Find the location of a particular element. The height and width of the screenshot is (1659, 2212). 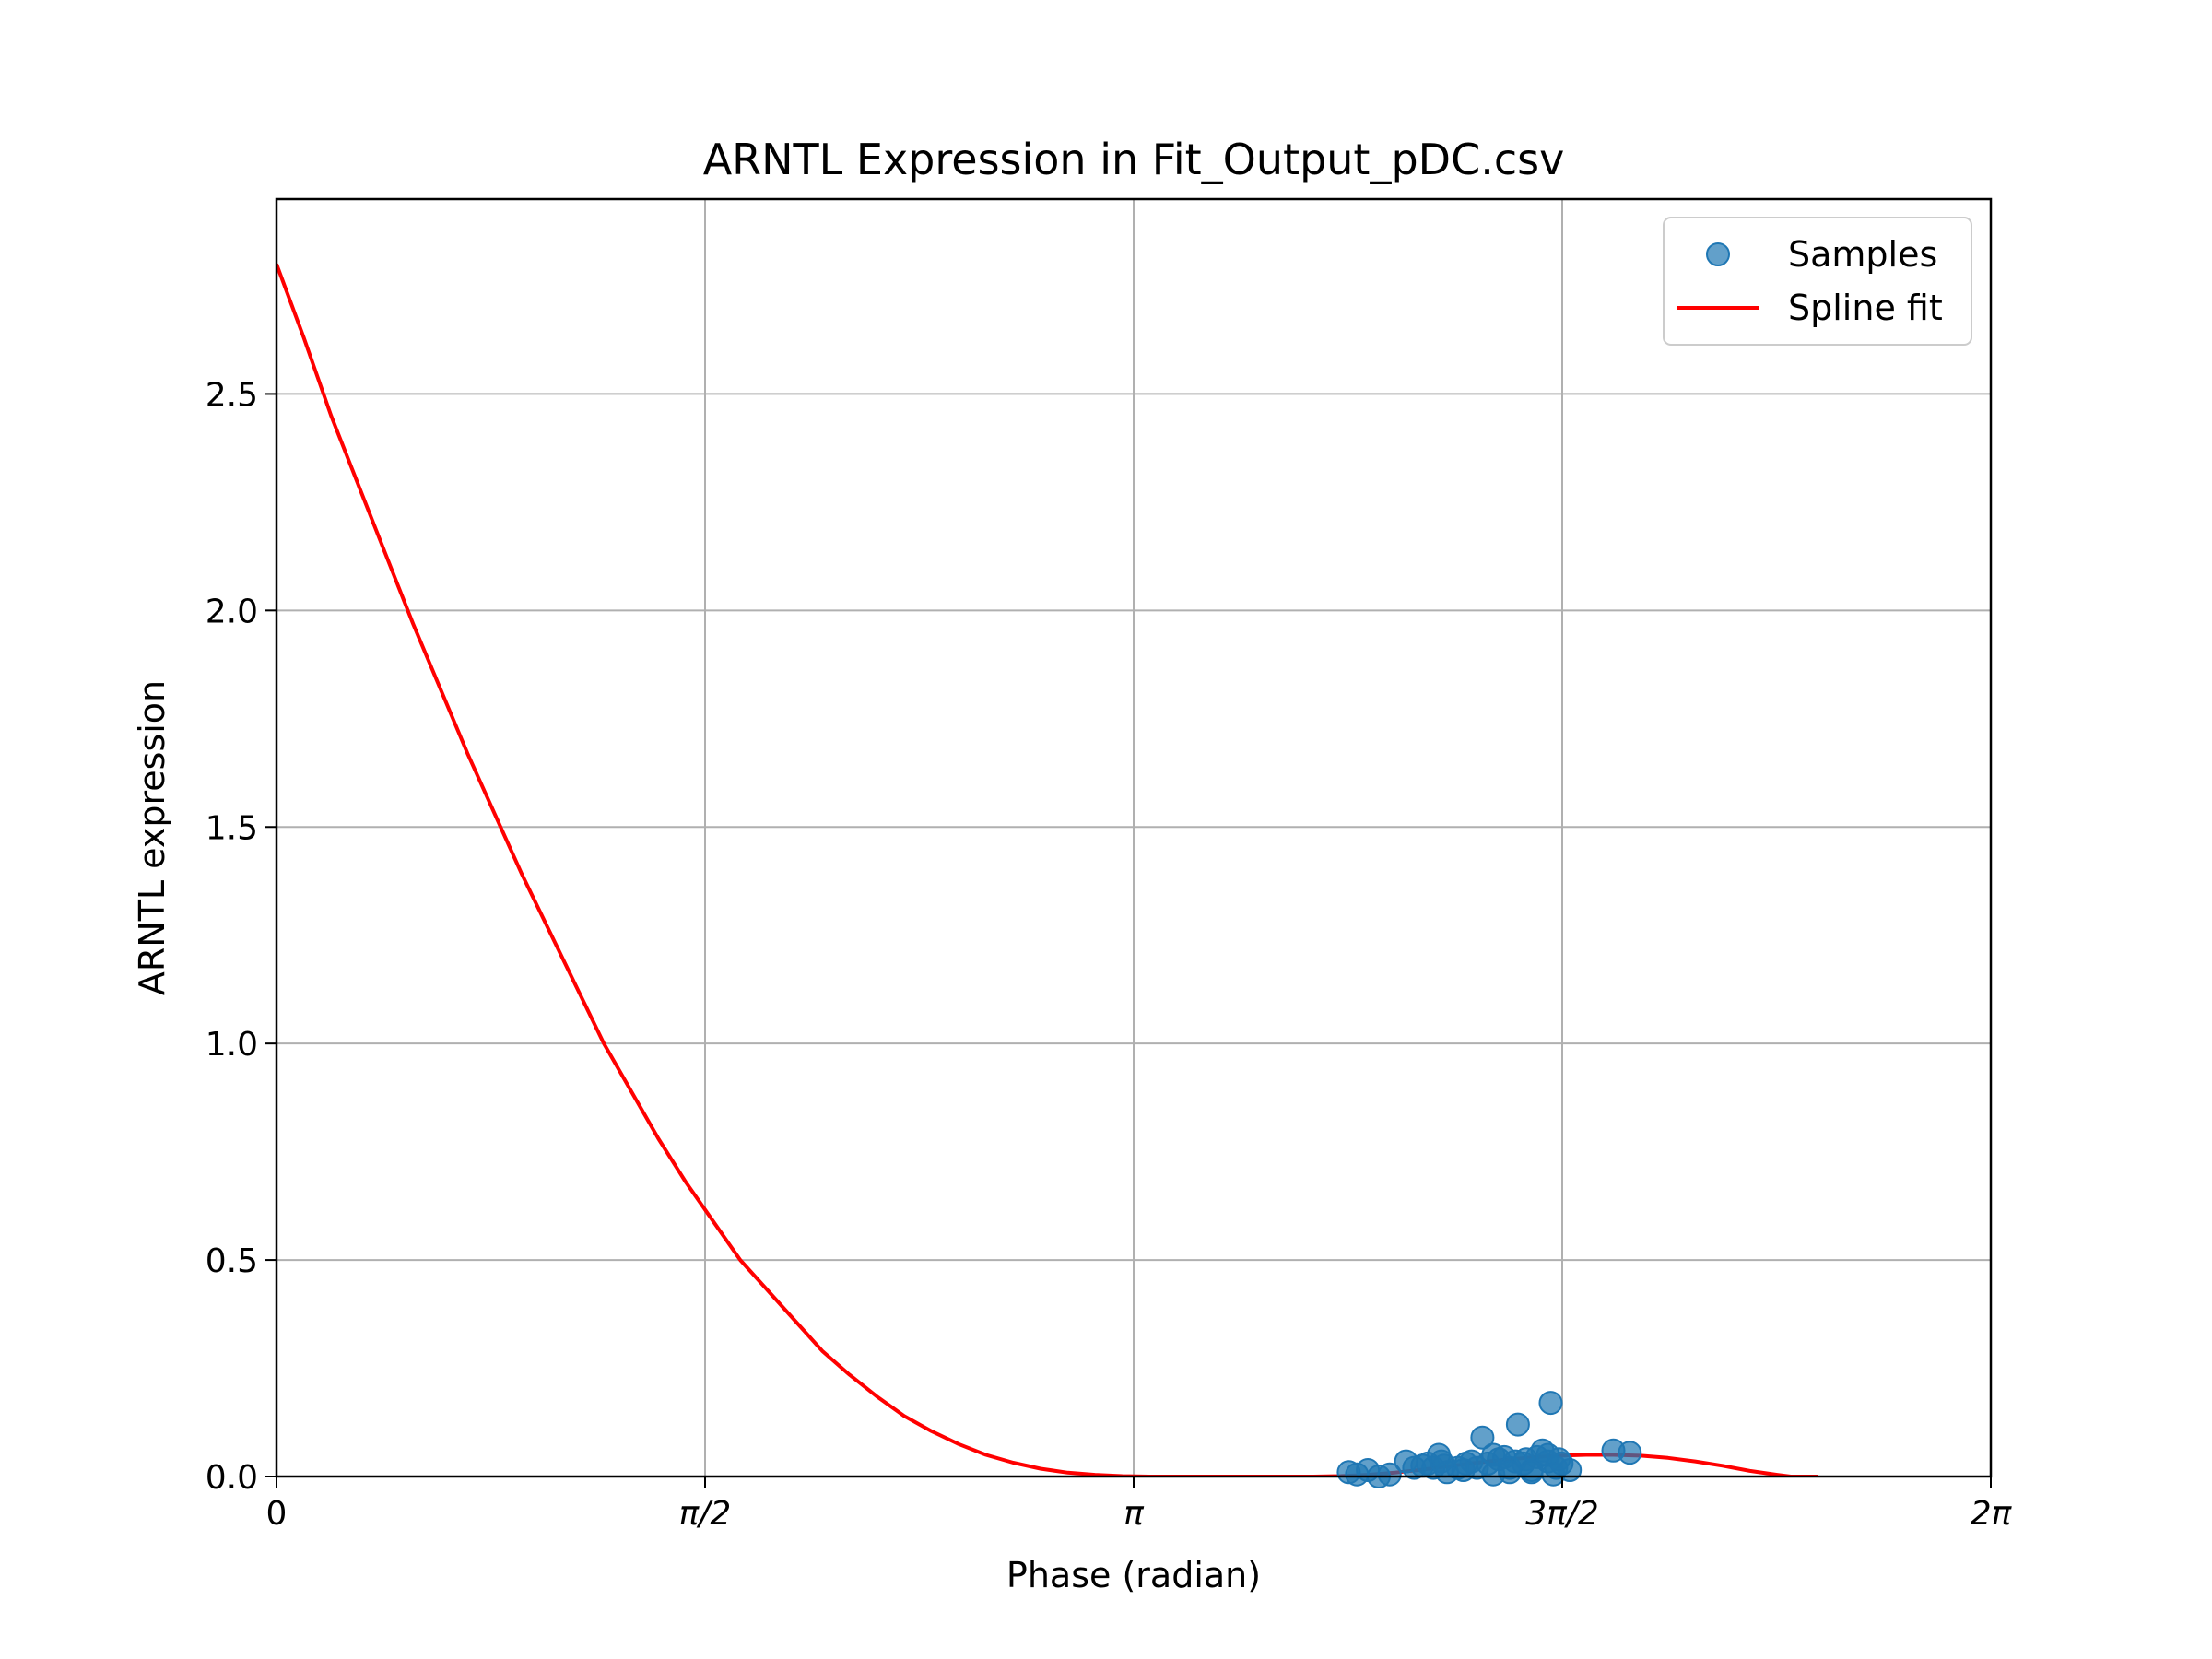

x-axis-label: Phase (radian) is located at coordinates (1133, 1575).